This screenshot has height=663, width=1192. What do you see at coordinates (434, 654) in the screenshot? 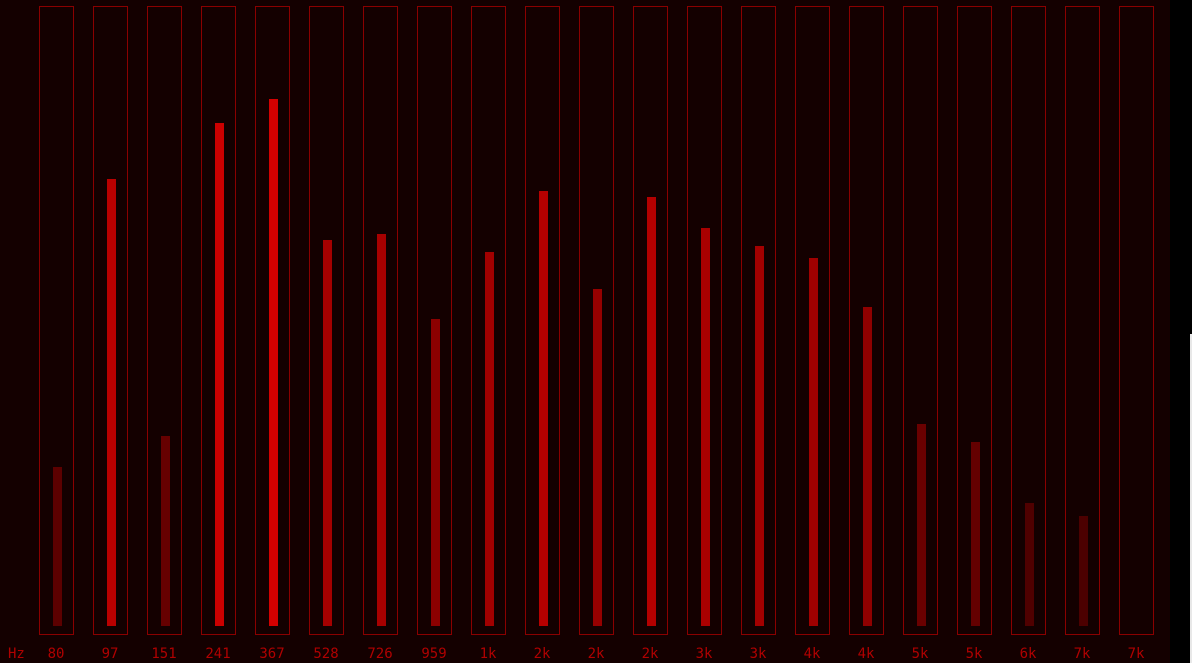
I see `frequency-label: 959` at bounding box center [434, 654].